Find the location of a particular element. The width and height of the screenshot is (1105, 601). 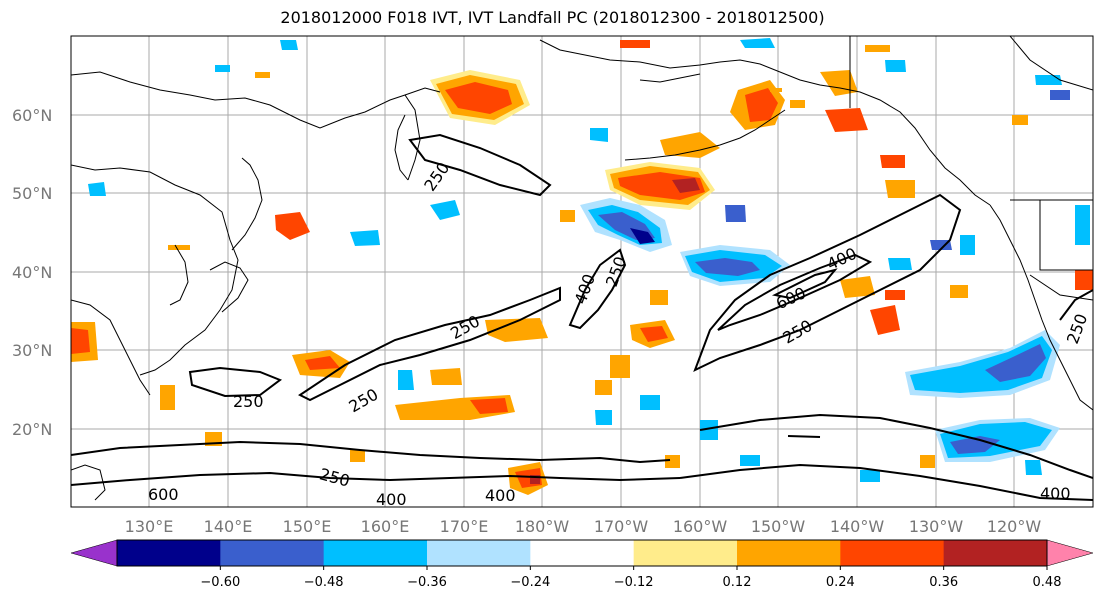

lon-label: 150°W is located at coordinates (778, 526).